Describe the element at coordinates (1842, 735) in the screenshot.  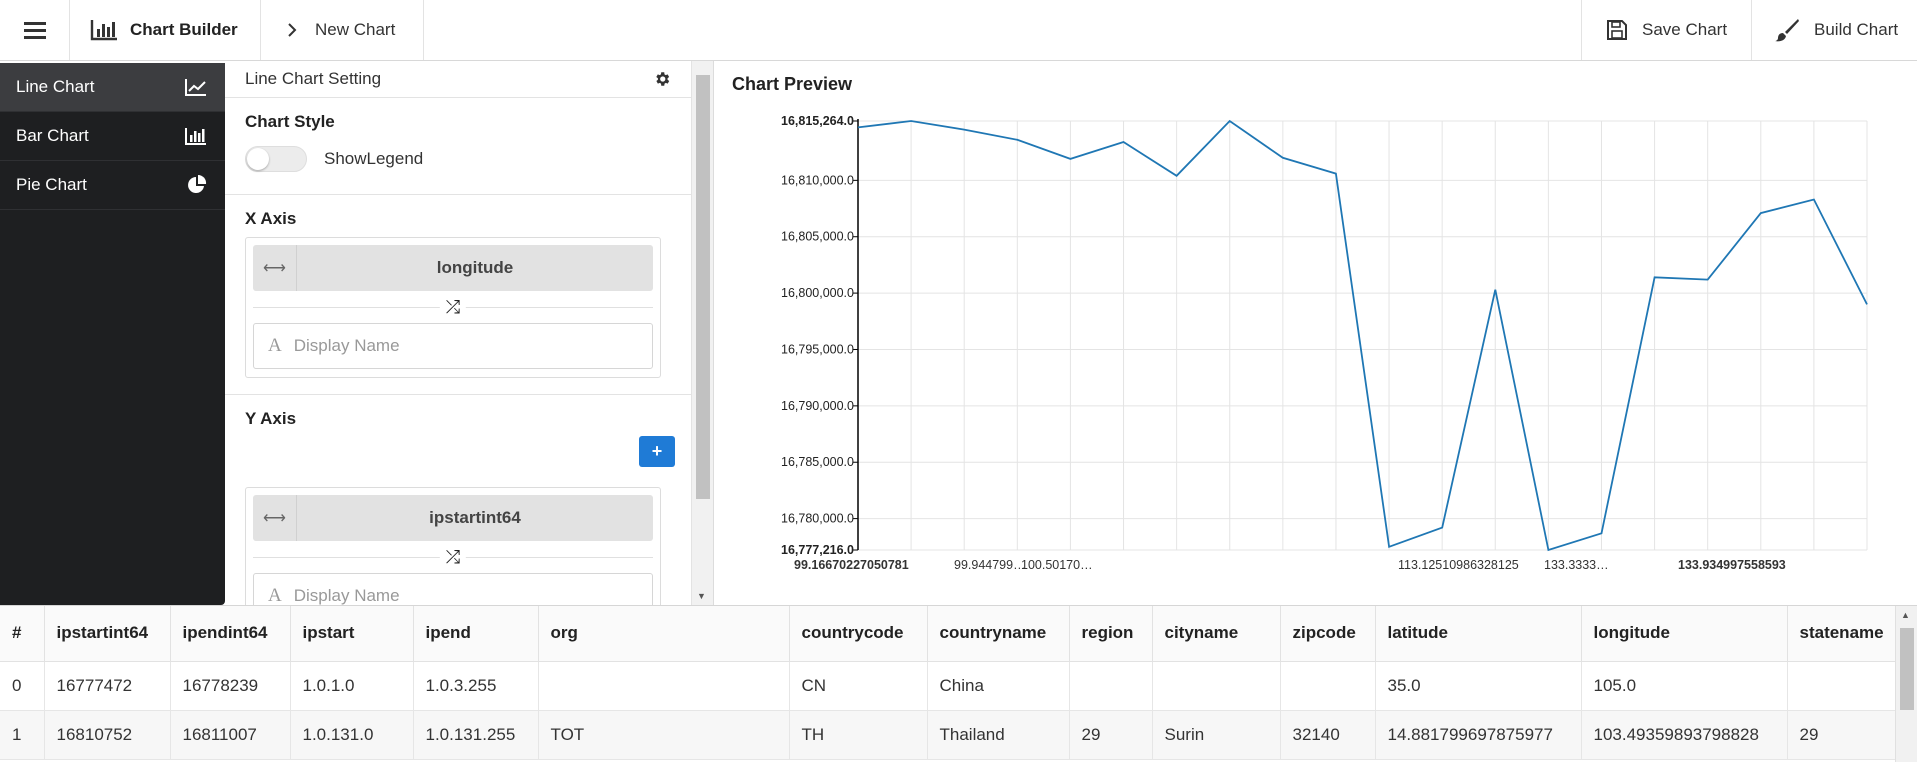
I see `table-cell: 29` at that location.